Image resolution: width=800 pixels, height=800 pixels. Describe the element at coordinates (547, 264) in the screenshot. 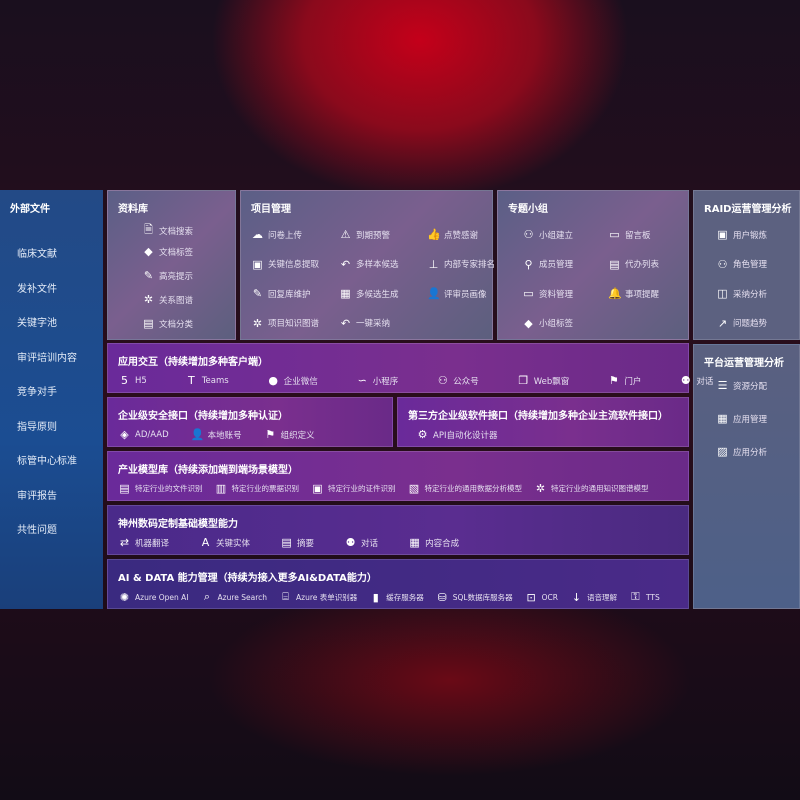

I see `item-user-add: ⚲ 成员管理` at that location.